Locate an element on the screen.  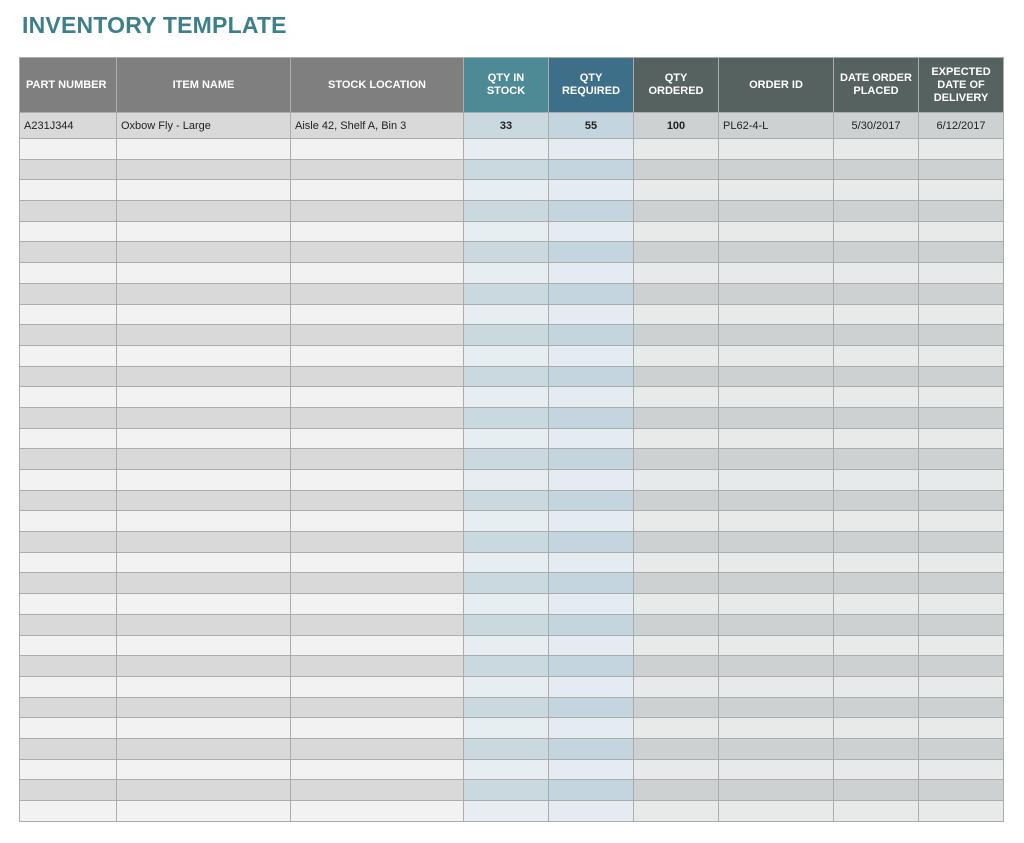
header-part-number: PART NUMBER is located at coordinates (68, 85).